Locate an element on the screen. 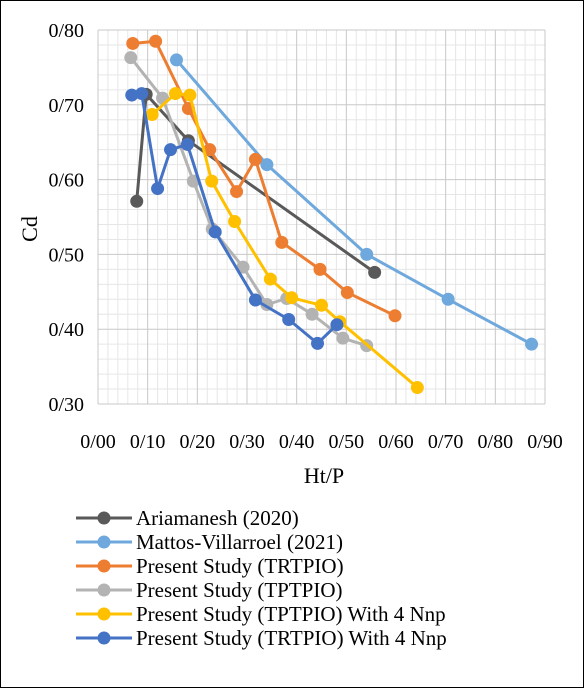 The image size is (584, 688). y-tick-label: 0/50 is located at coordinates (66, 255).